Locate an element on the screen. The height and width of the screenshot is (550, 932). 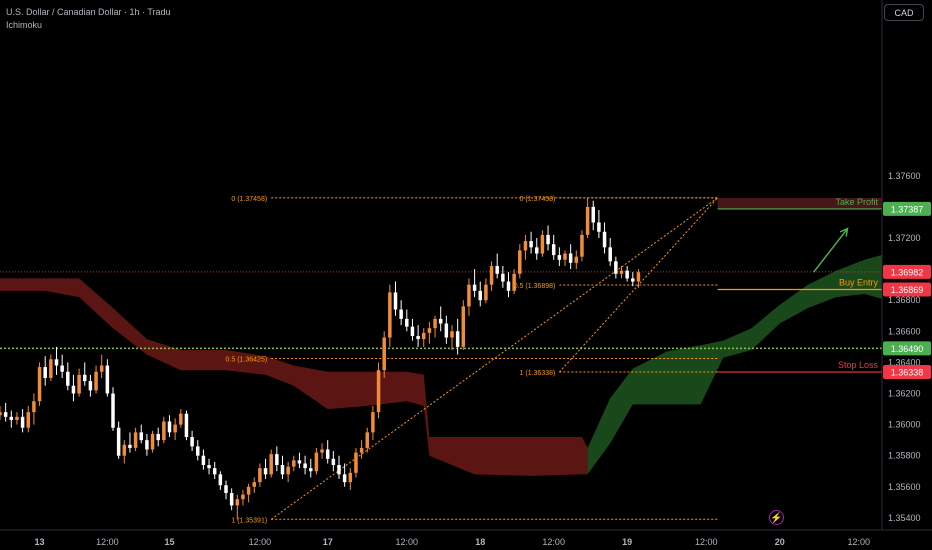
price-tick-label: 1.36600 is located at coordinates (904, 331).